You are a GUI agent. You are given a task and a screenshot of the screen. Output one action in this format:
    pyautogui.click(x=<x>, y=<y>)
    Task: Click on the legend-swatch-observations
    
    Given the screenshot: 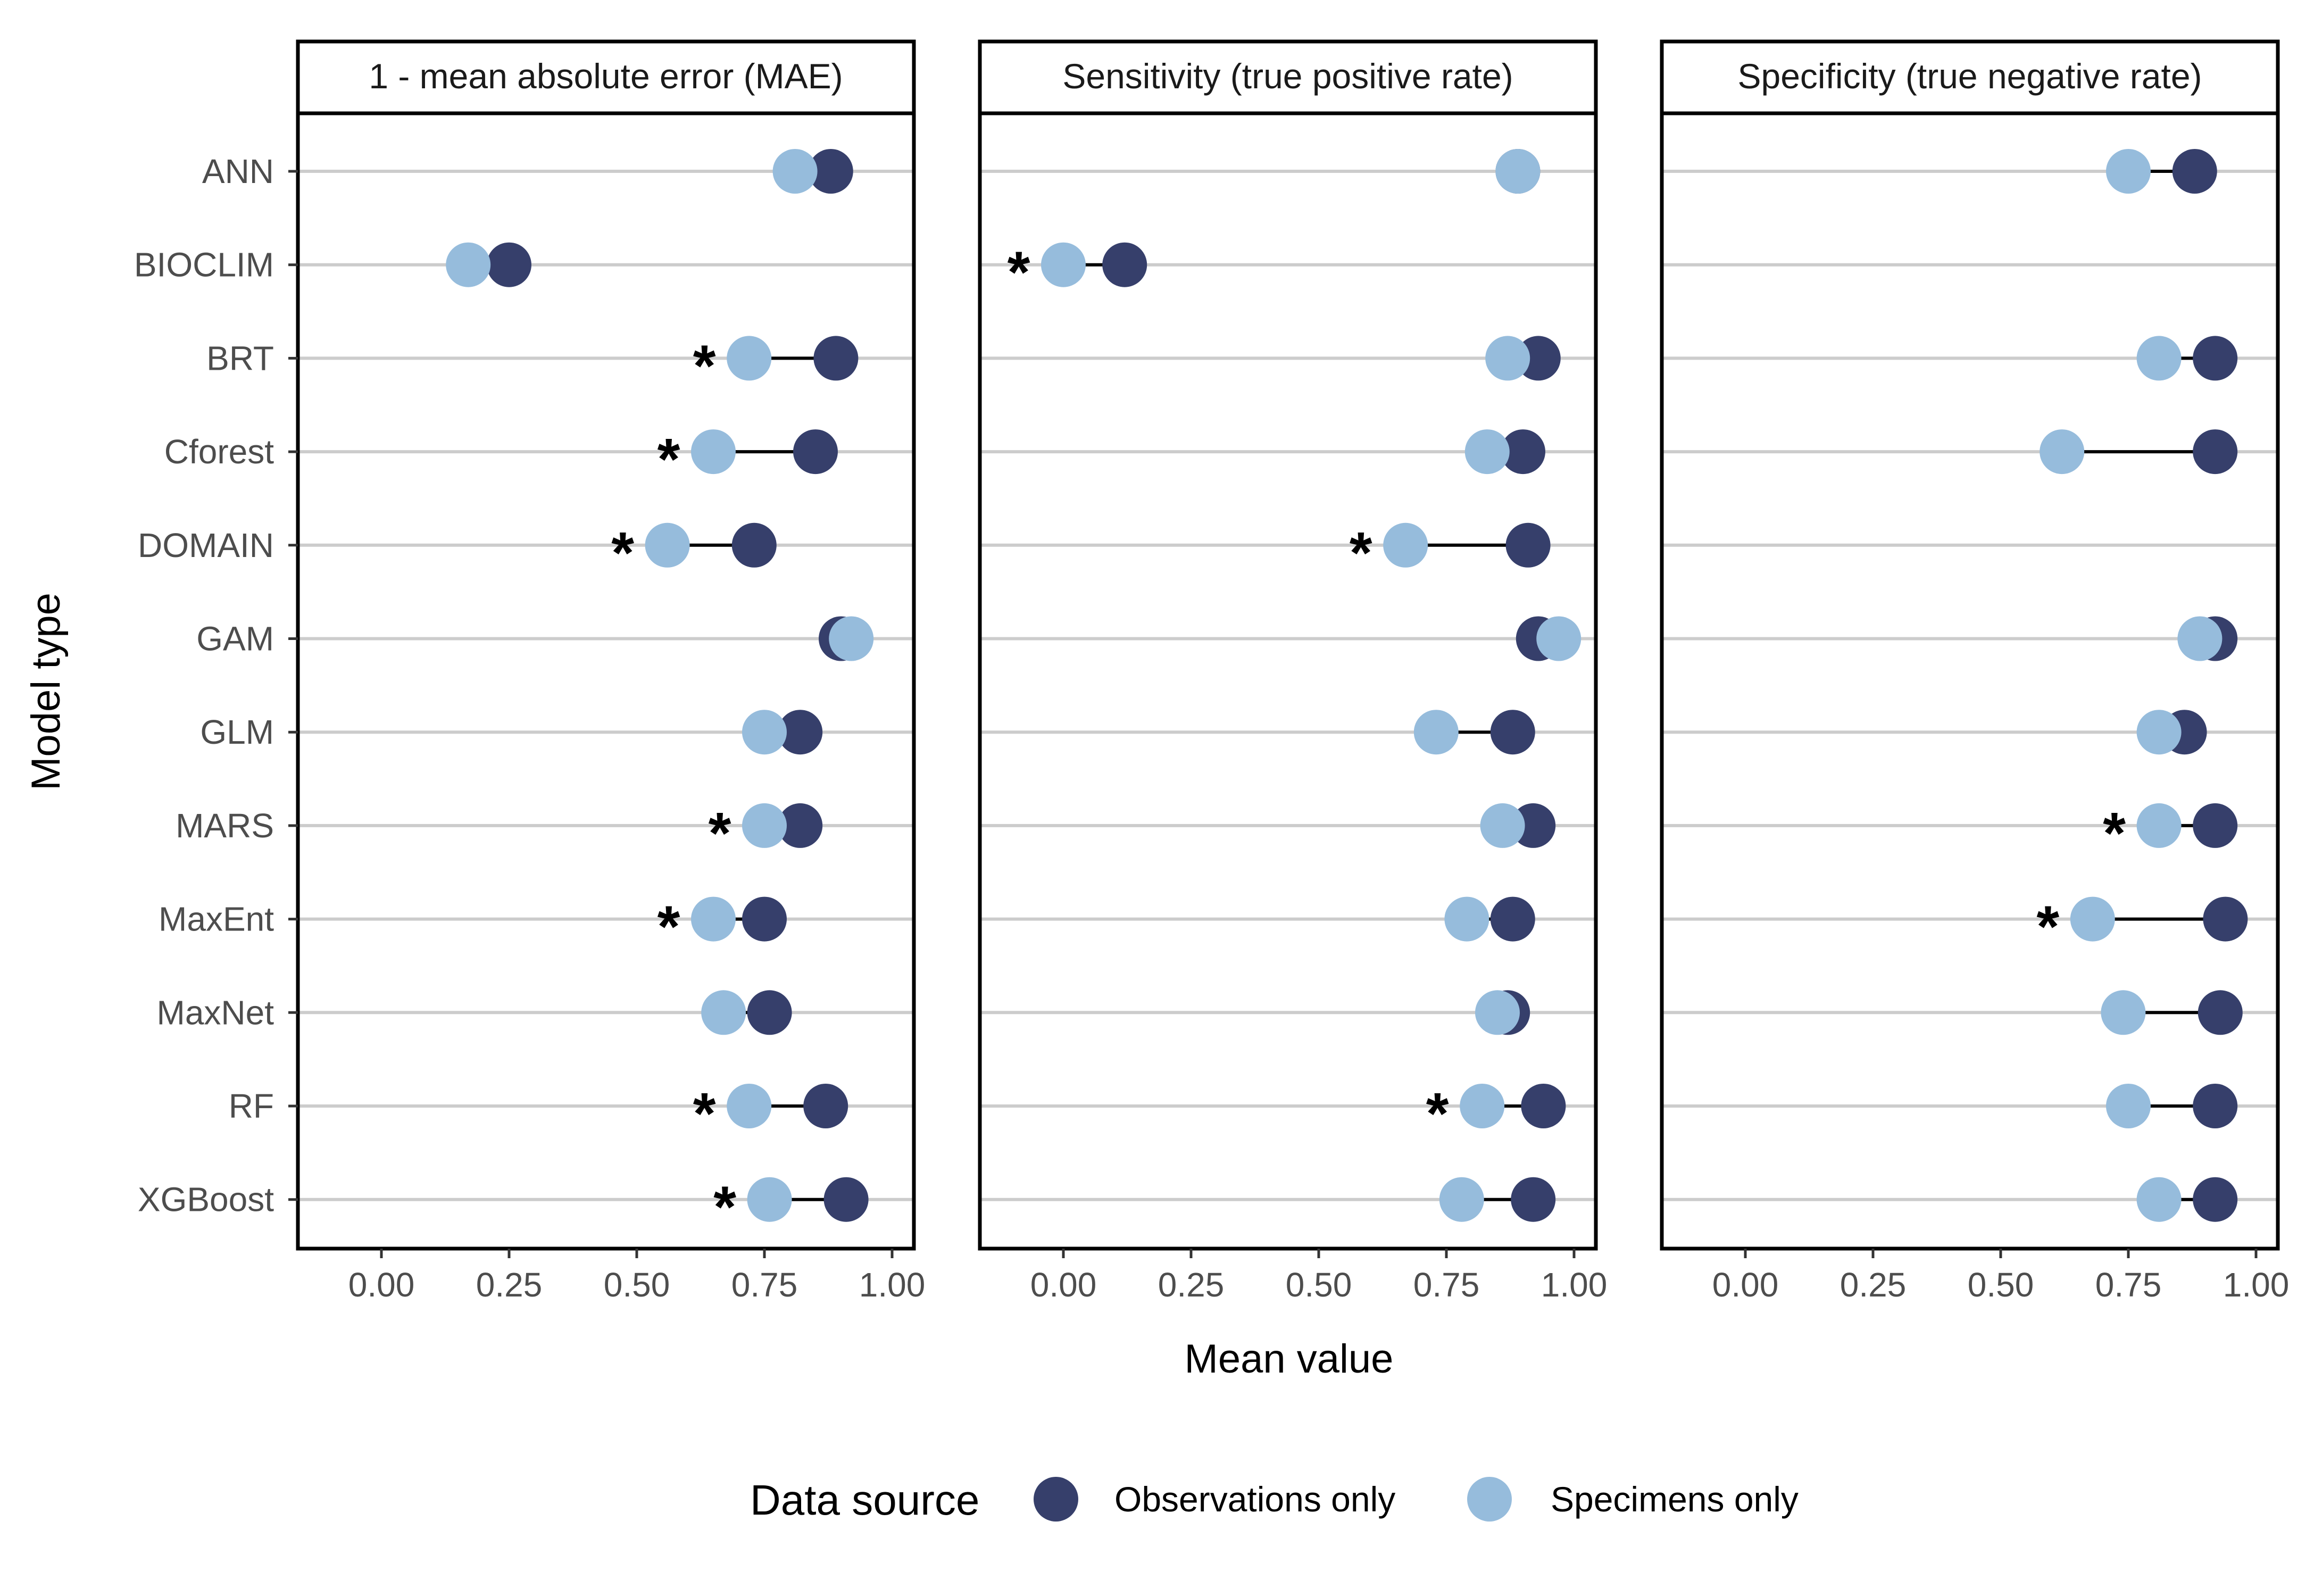 What is the action you would take?
    pyautogui.click(x=1056, y=1500)
    